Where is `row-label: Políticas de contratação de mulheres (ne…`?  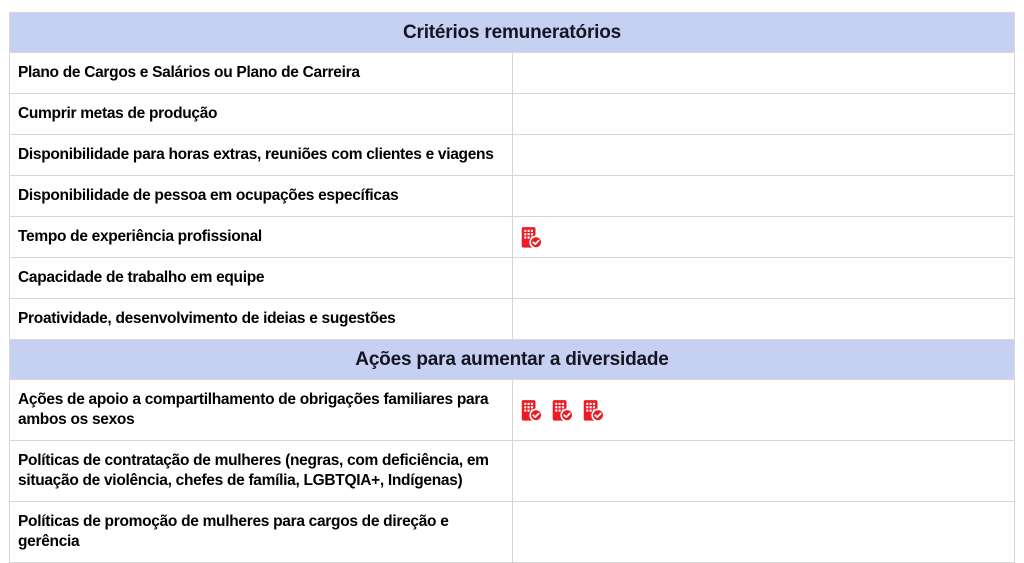
row-label: Políticas de contratação de mulheres (ne… is located at coordinates (261, 471).